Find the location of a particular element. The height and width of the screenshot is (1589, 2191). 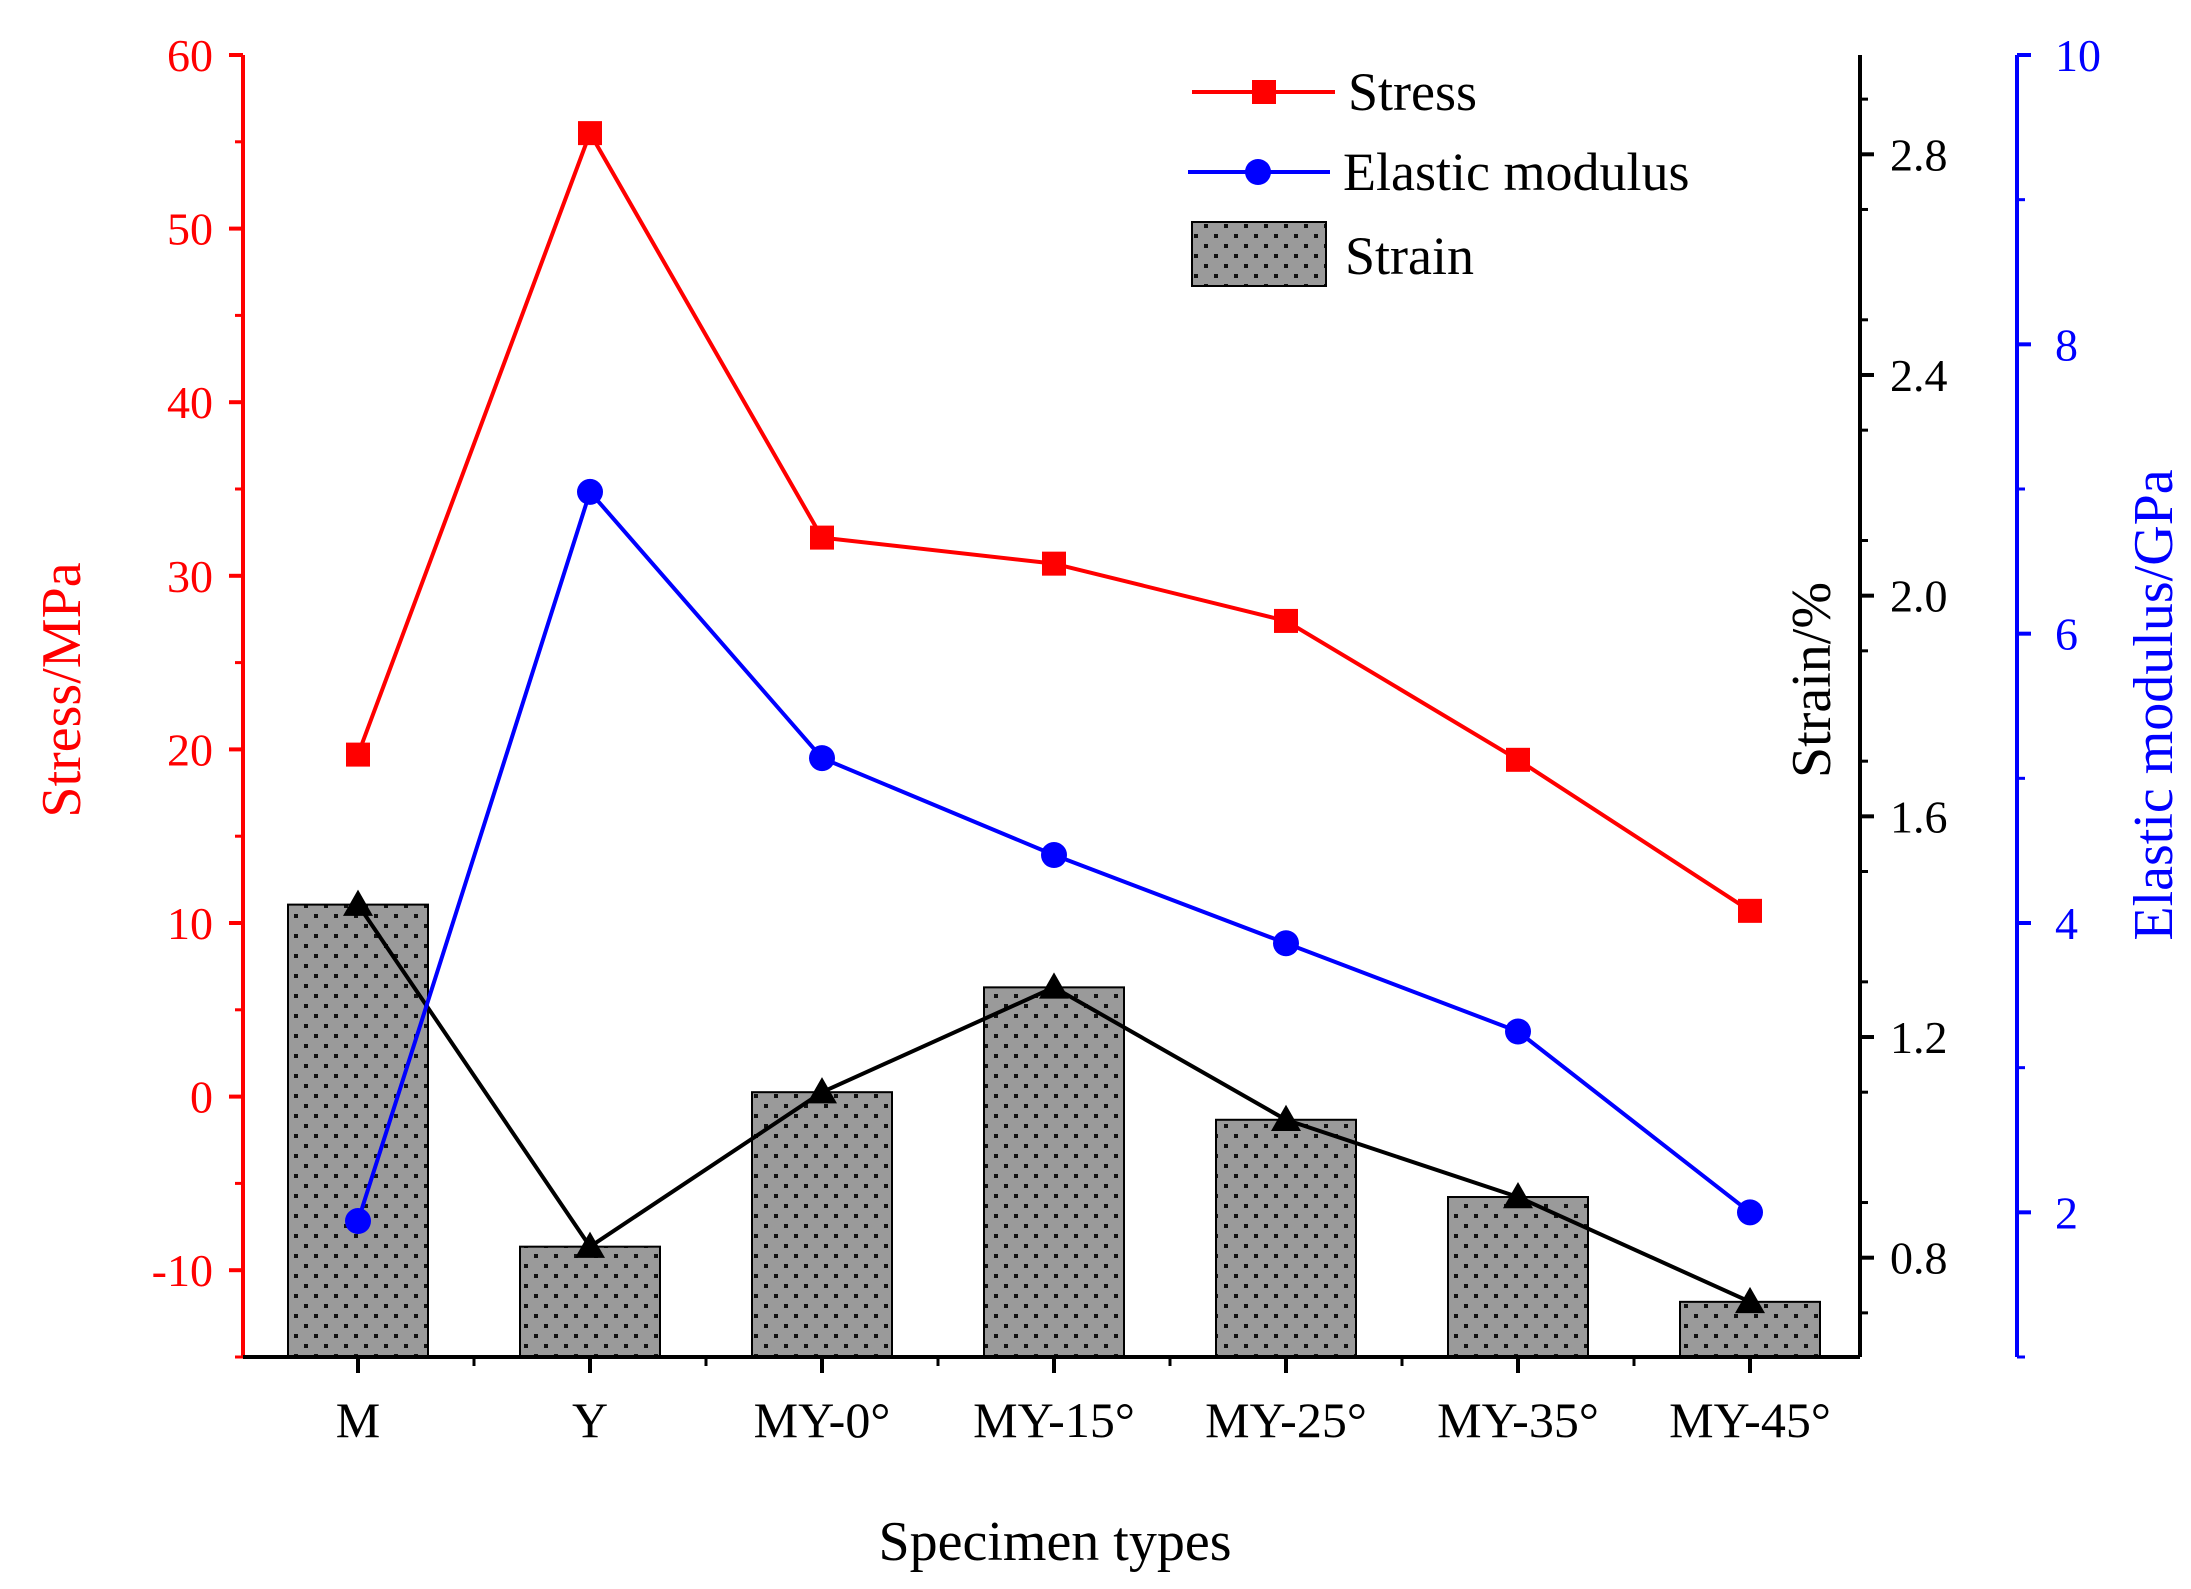

stress-tick-label: 60 is located at coordinates (190, 55).